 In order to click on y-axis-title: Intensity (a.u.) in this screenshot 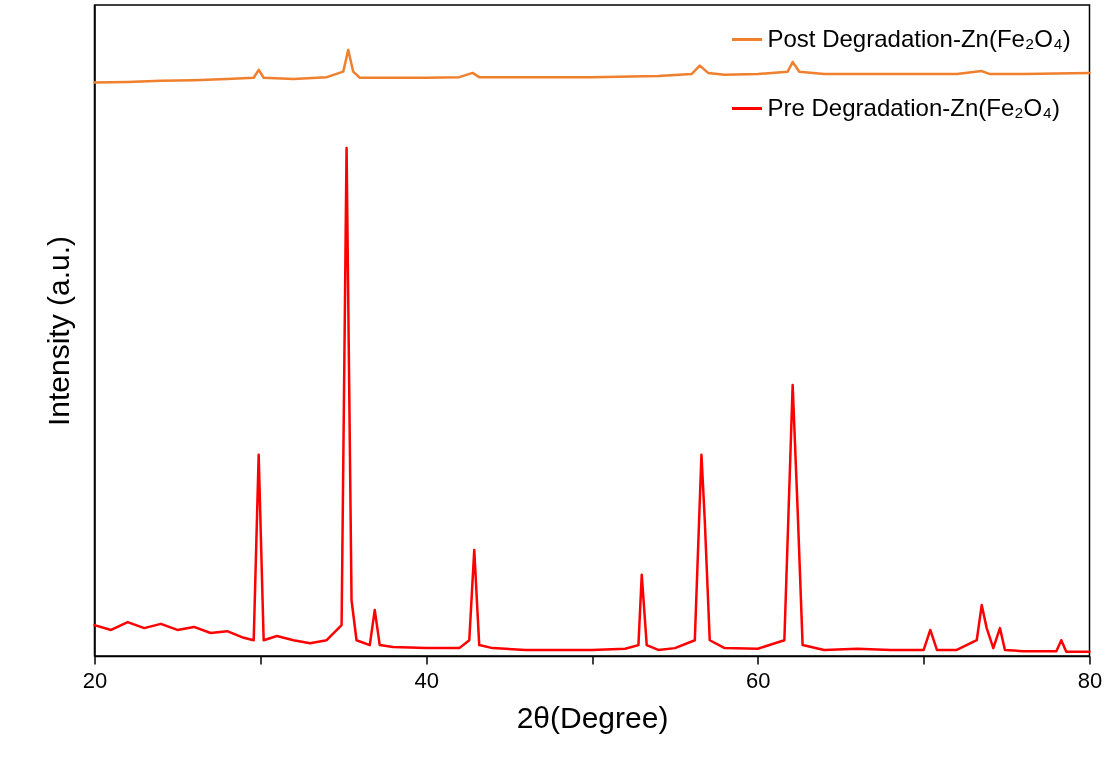, I will do `click(58, 331)`.